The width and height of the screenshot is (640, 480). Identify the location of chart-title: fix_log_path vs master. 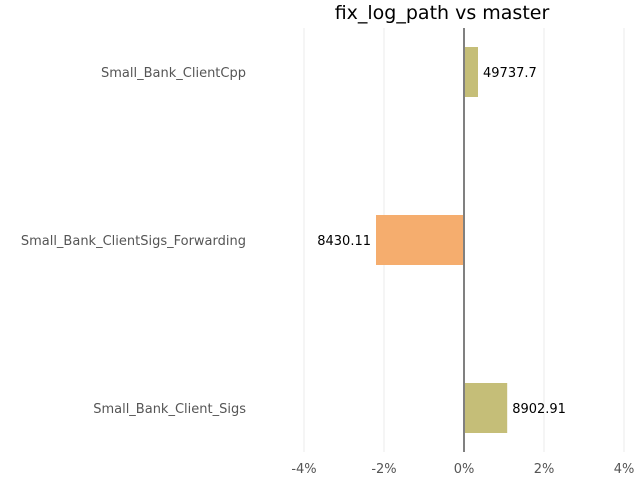
(442, 13).